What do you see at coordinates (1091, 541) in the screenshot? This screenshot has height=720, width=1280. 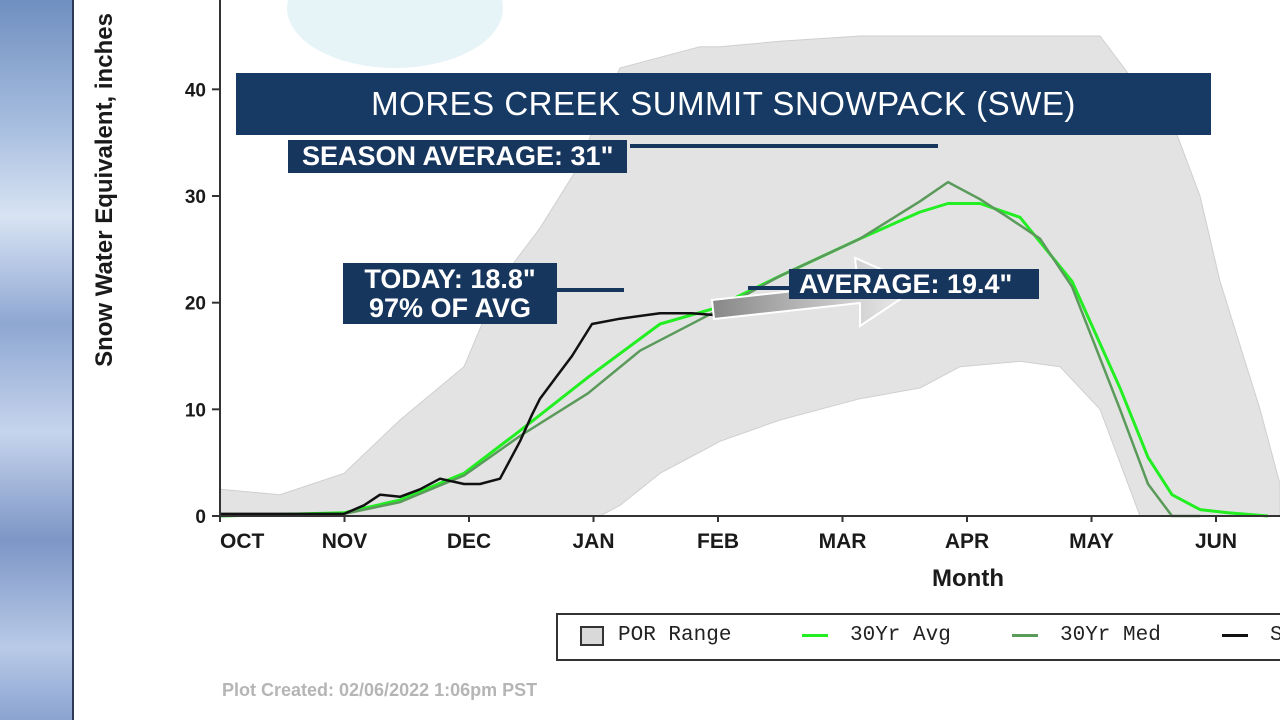 I see `x-tick-label: MAY` at bounding box center [1091, 541].